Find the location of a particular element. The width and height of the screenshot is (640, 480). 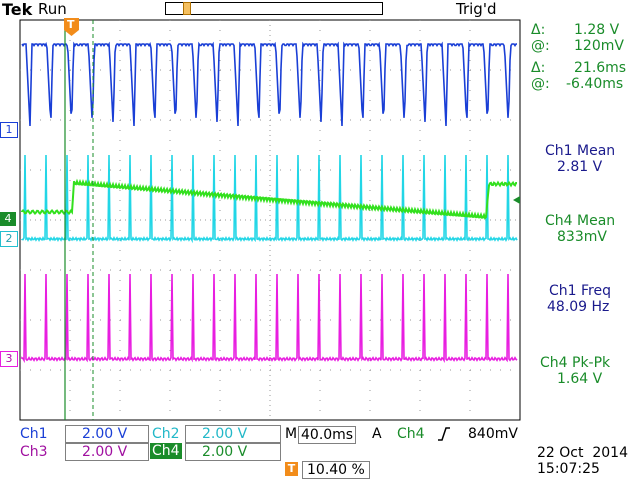

ch1-label: Ch1 is located at coordinates (34, 434).